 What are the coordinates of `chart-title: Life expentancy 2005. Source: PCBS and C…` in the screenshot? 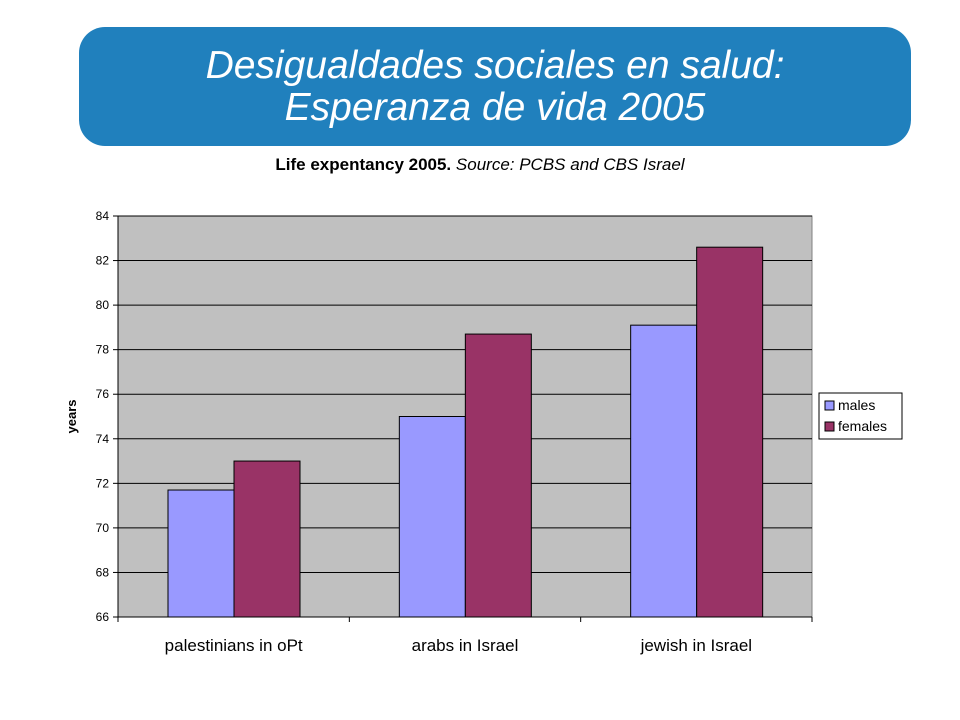 It's located at (480, 165).